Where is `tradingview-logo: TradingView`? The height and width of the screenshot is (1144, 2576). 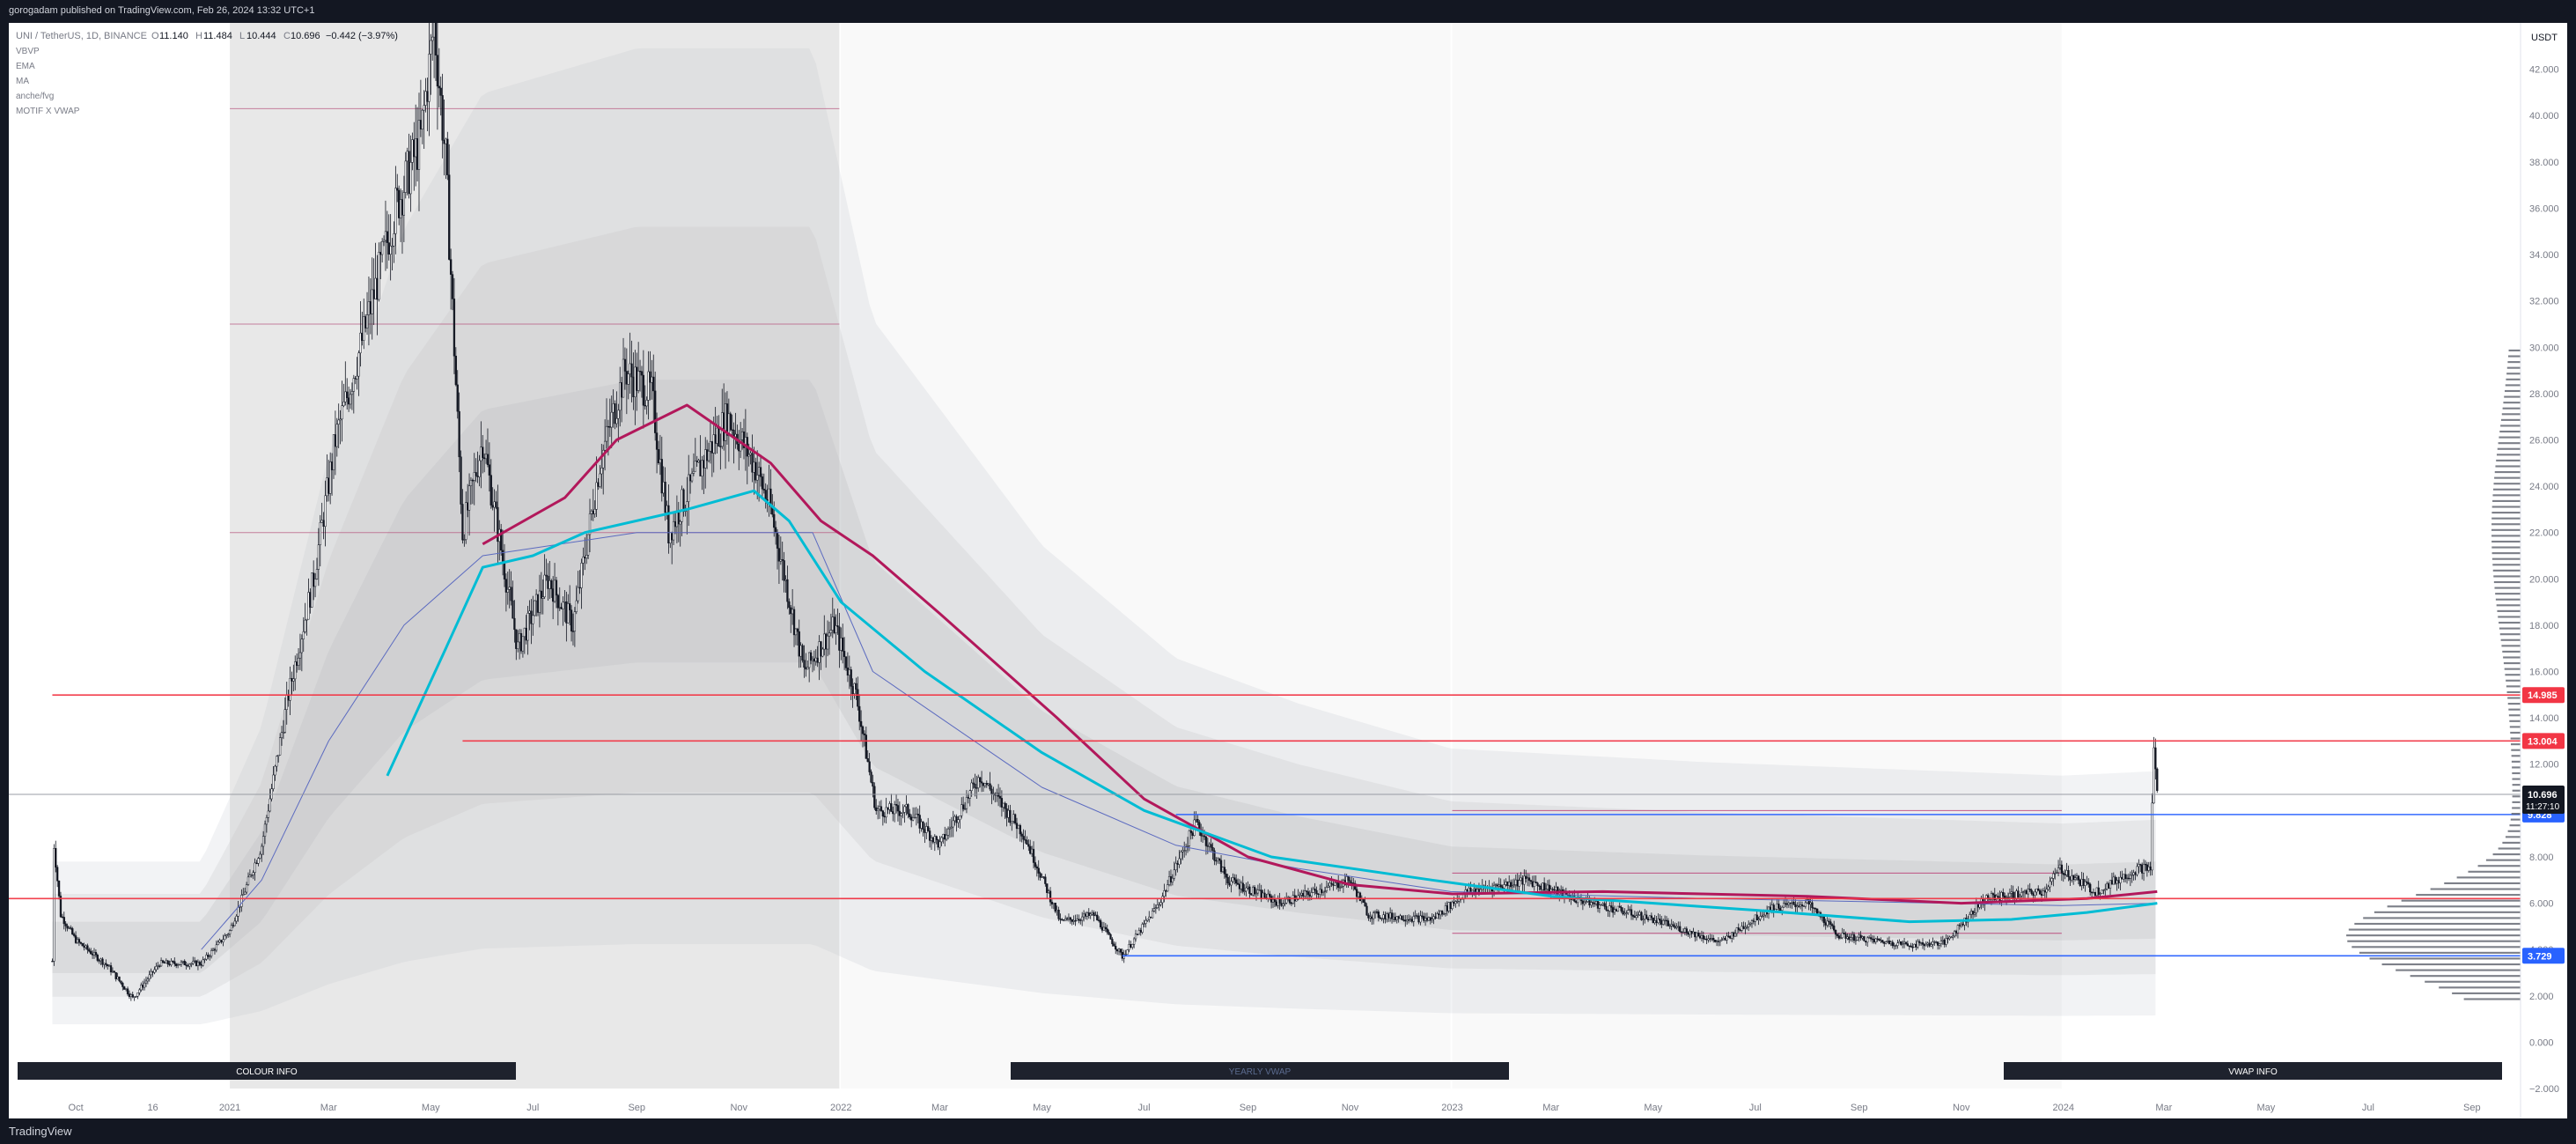
tradingview-logo: TradingView is located at coordinates (41, 1131).